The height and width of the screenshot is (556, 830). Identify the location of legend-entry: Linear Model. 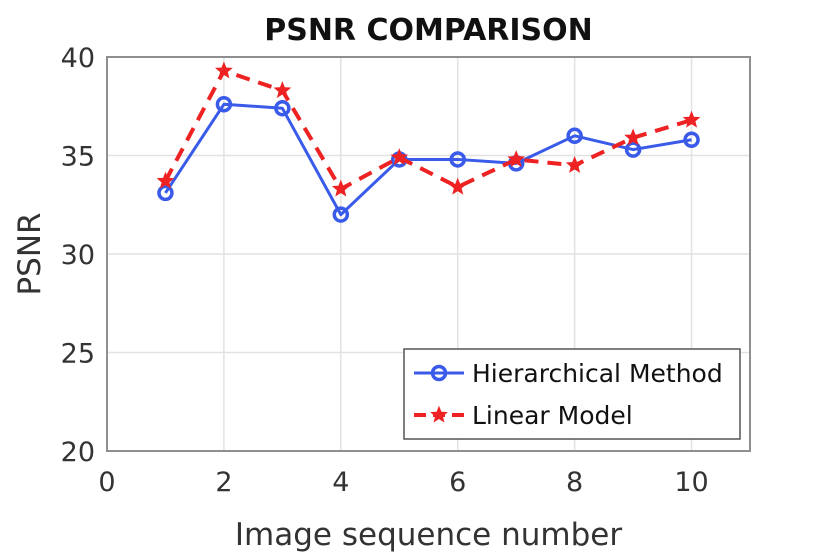
(552, 415).